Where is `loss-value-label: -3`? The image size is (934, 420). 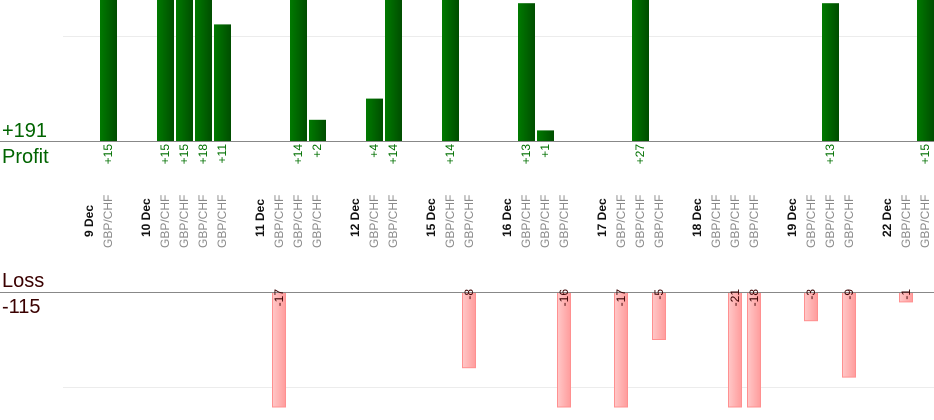 loss-value-label: -3 is located at coordinates (811, 294).